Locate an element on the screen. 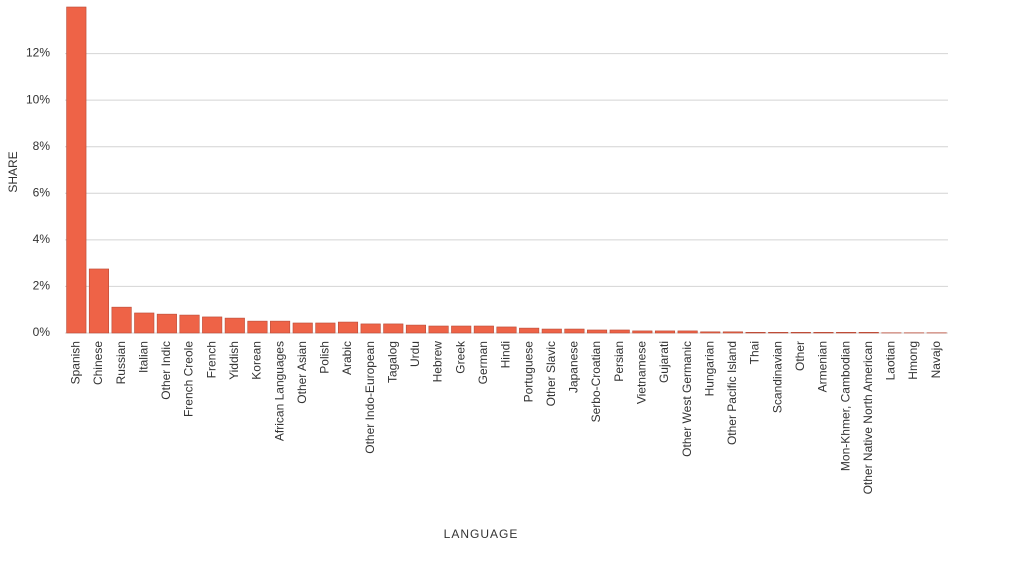  x-tick-label: Armenian is located at coordinates (823, 366).